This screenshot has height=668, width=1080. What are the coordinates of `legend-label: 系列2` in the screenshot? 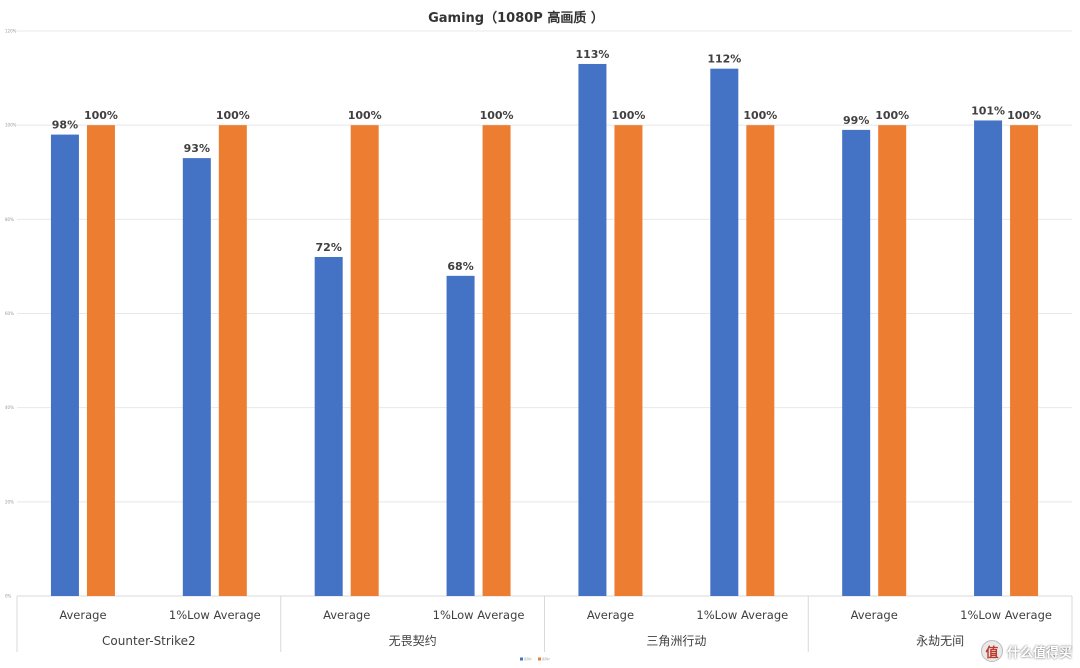 It's located at (546, 658).